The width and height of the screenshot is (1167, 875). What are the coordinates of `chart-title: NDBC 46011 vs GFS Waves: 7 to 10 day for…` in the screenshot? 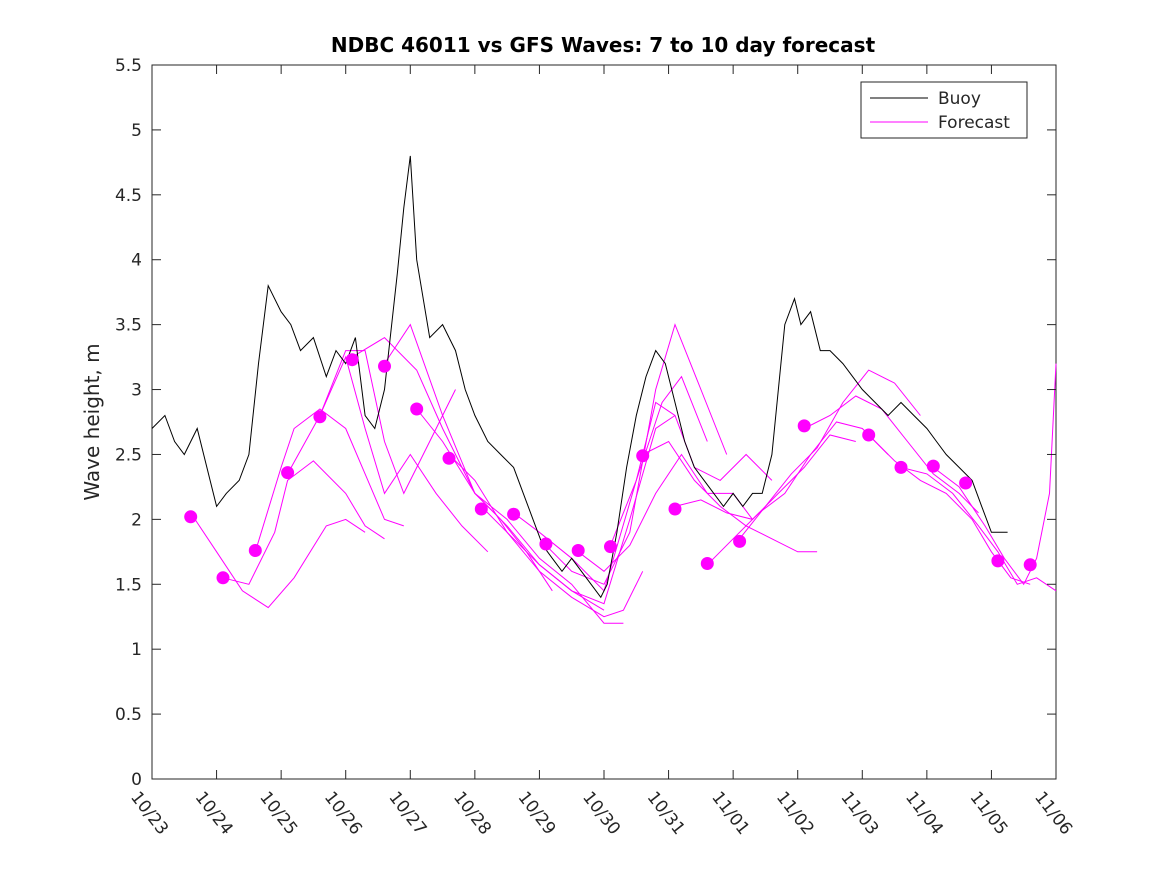 It's located at (603, 45).